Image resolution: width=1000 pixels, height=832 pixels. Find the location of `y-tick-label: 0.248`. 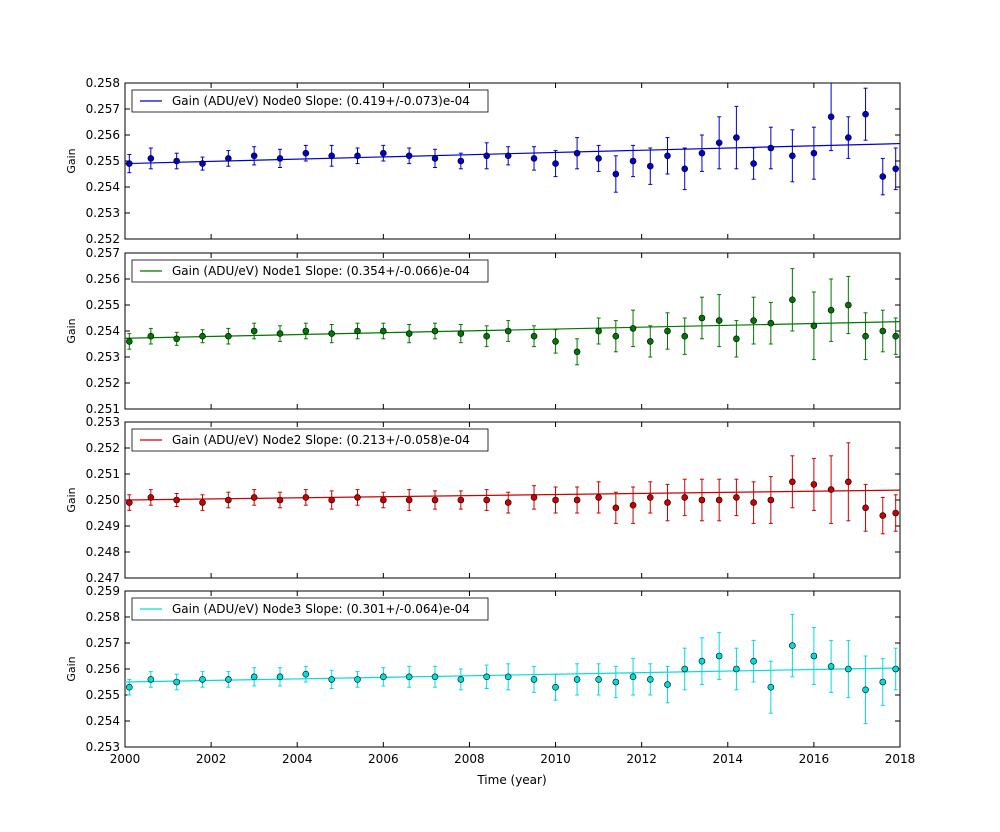

y-tick-label: 0.248 is located at coordinates (103, 552).